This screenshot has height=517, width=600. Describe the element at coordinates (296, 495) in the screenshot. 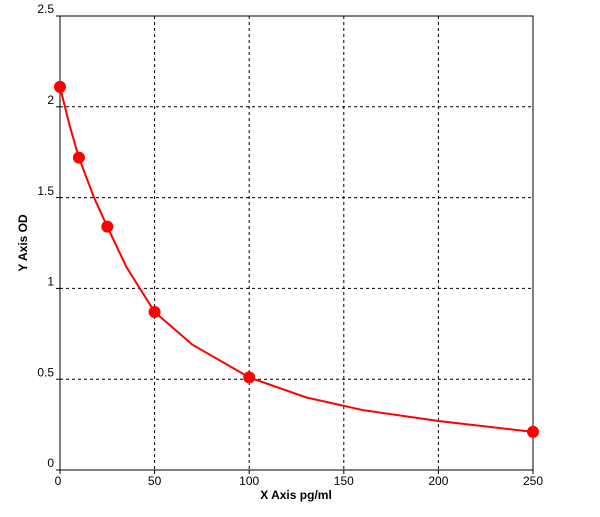

I see `x-axis-title: X Axis pg/ml` at that location.